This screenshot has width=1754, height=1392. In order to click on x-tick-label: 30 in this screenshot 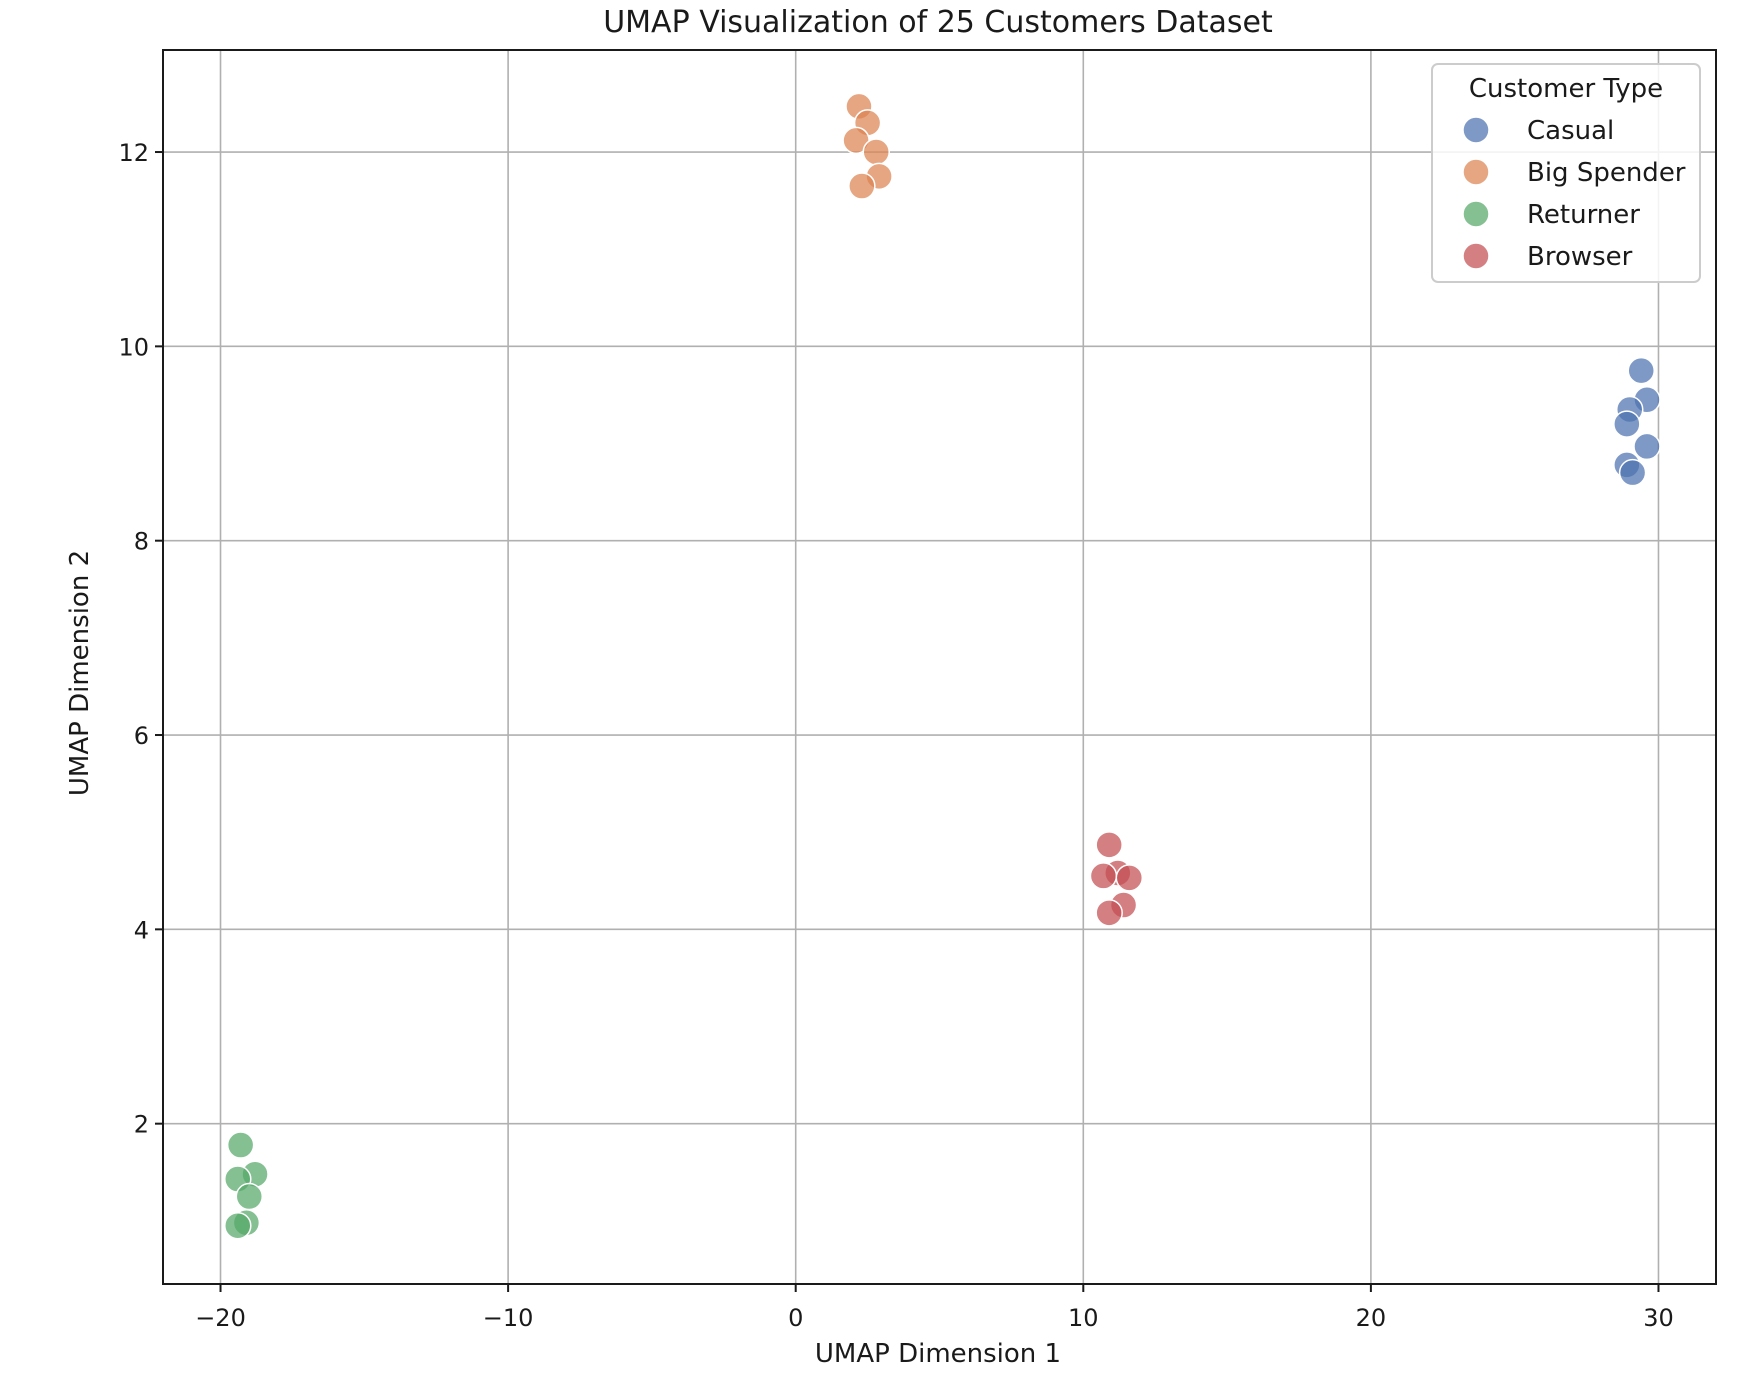, I will do `click(1658, 1318)`.